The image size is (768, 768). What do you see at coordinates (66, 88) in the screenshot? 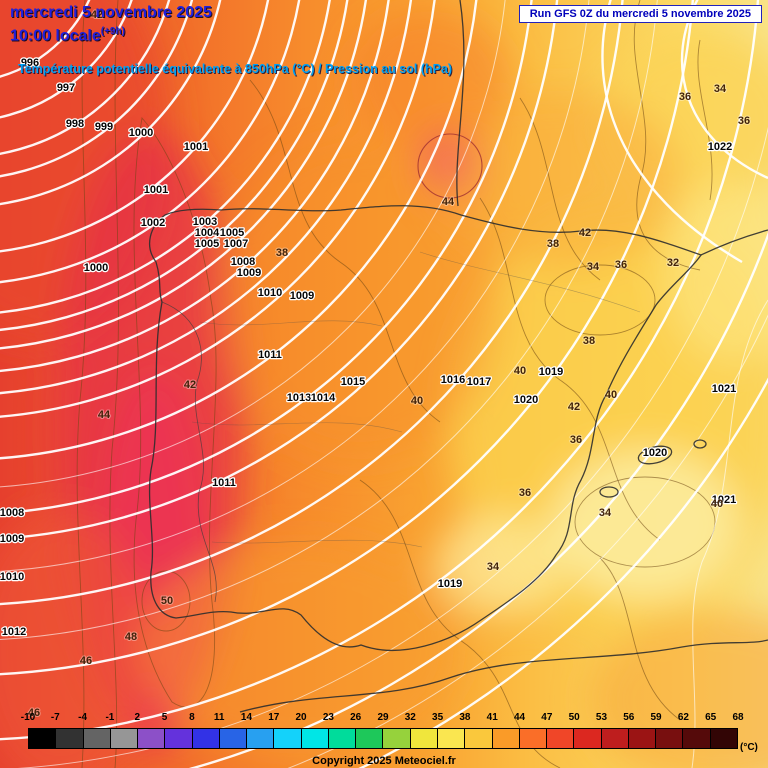
I see `pressure-label: 997` at bounding box center [66, 88].